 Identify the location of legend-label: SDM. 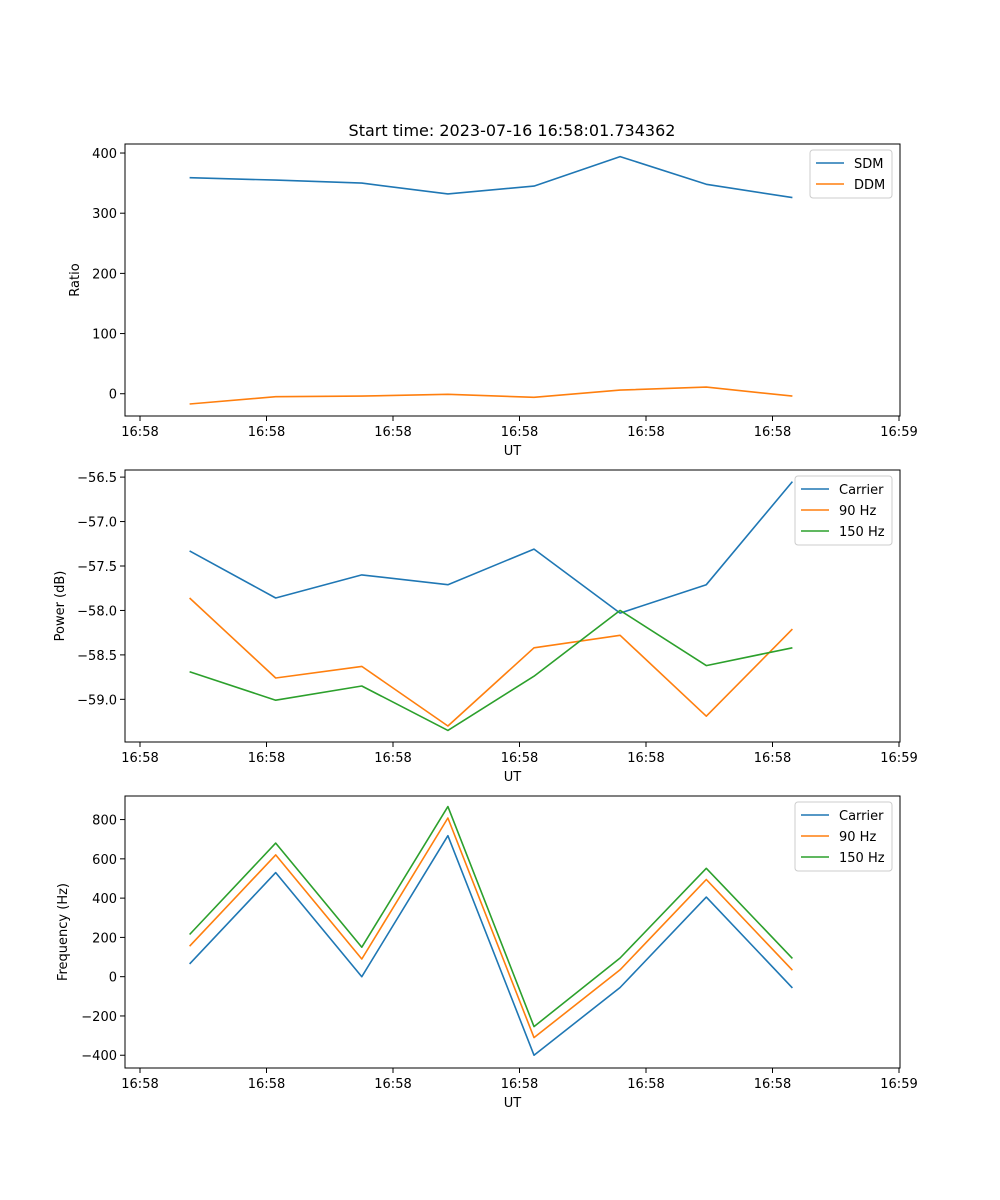
(868, 164).